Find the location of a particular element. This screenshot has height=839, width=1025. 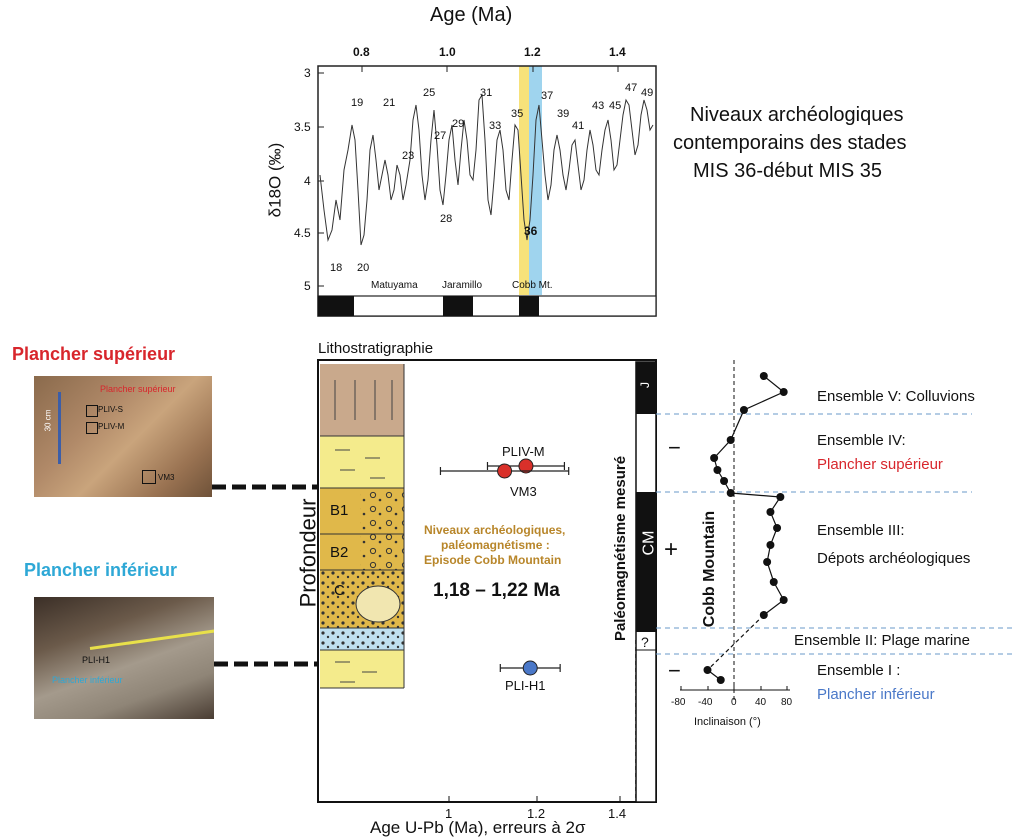

isotope-ytick: 5 is located at coordinates (307, 286).